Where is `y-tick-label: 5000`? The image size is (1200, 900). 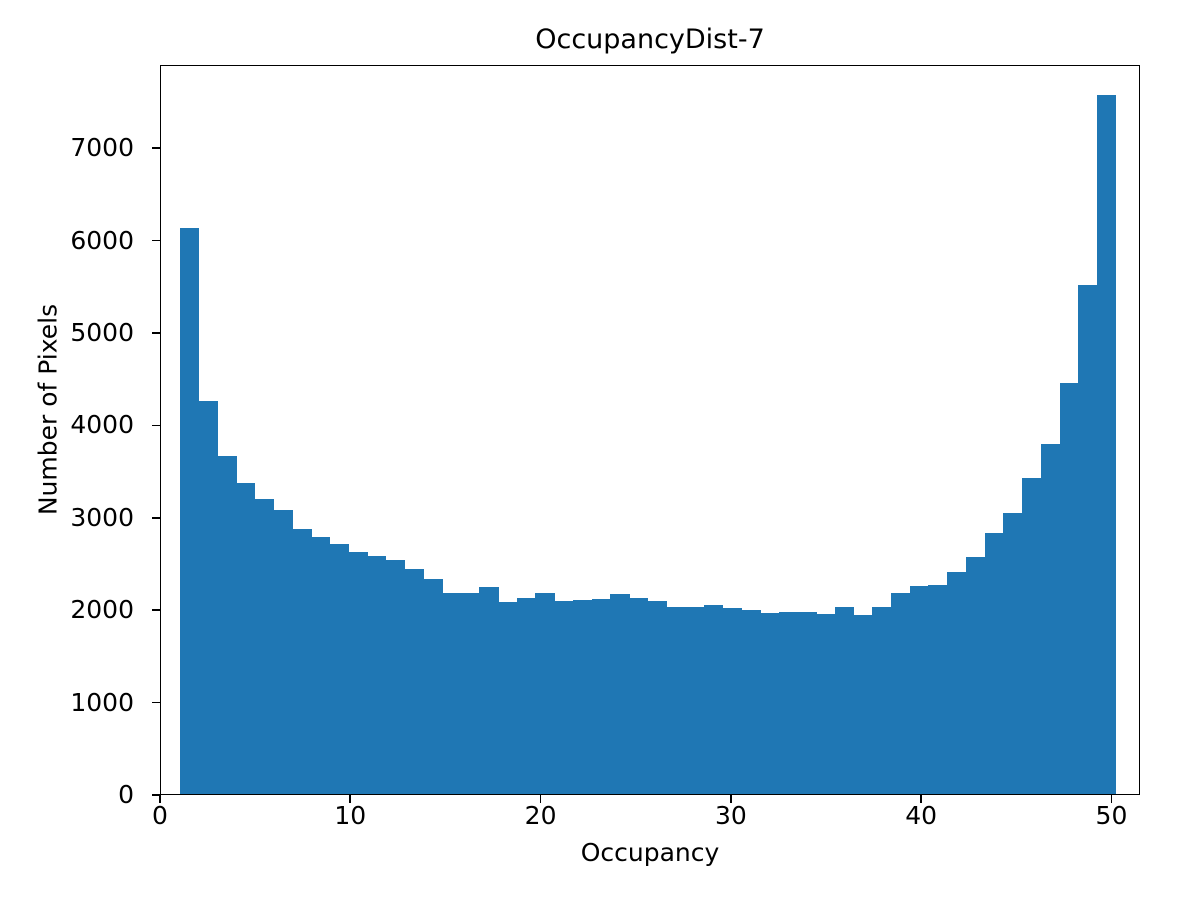
y-tick-label: 5000 is located at coordinates (102, 332).